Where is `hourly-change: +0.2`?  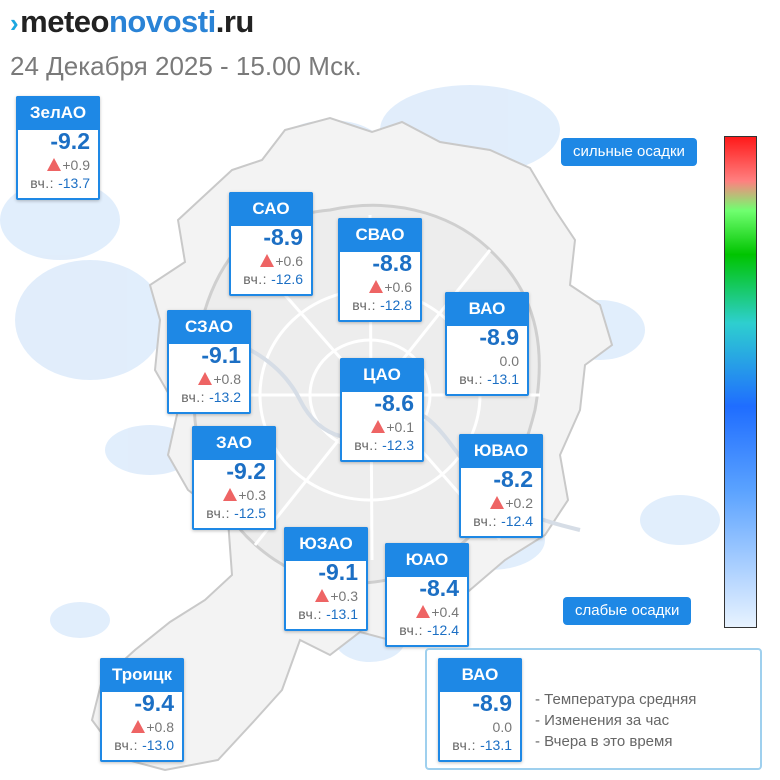
hourly-change: +0.2 is located at coordinates (511, 503).